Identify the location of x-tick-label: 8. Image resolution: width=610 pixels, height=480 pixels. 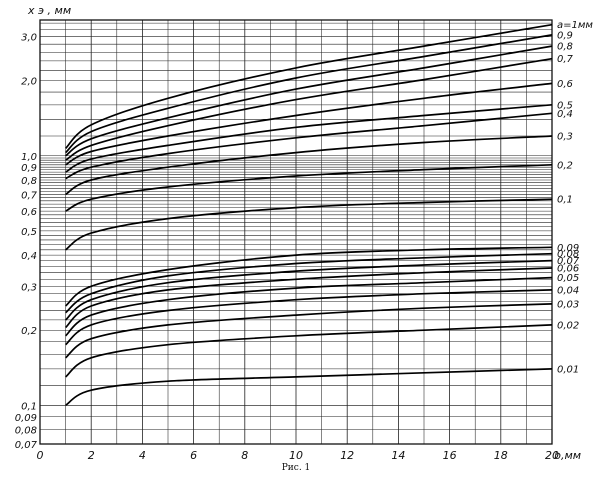
(244, 455).